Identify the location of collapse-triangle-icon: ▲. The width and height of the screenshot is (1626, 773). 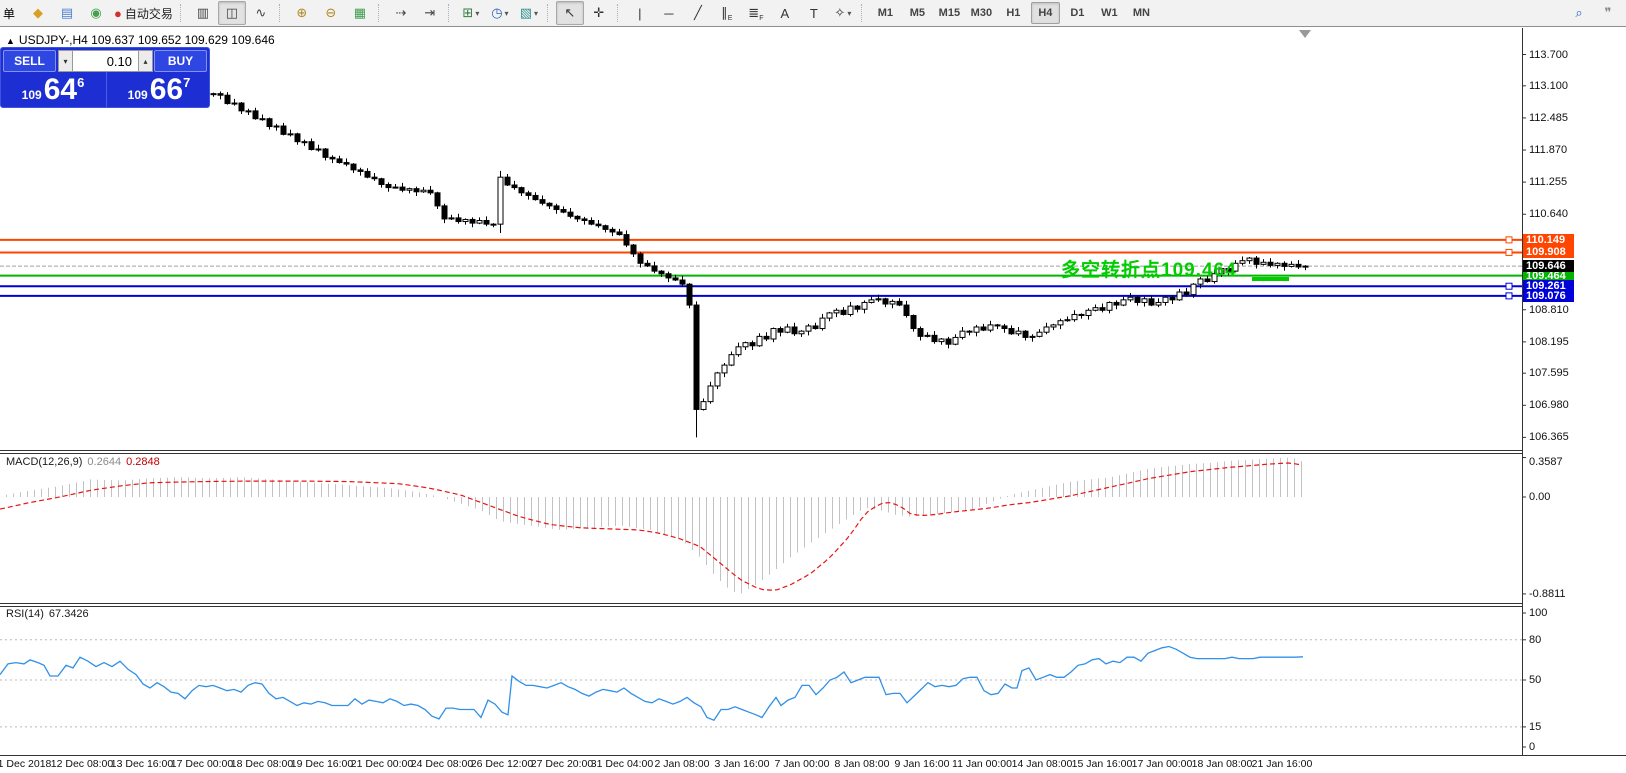
(10, 41).